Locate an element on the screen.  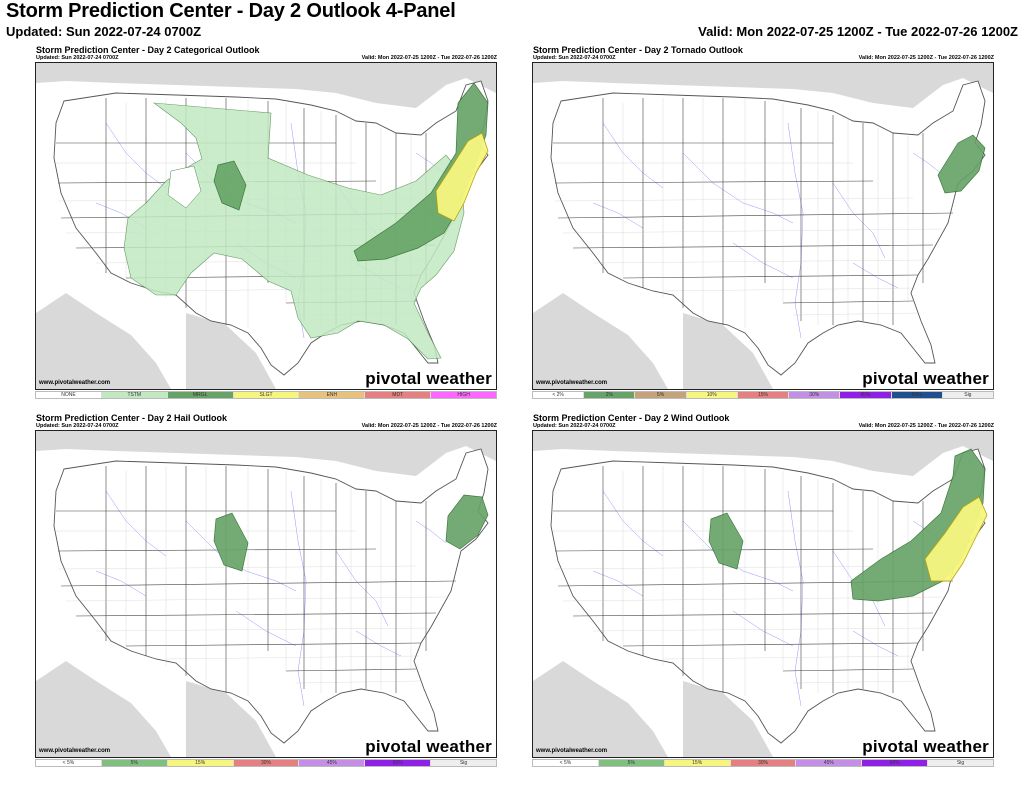
legend-swatch: MRGL is located at coordinates (200, 395).